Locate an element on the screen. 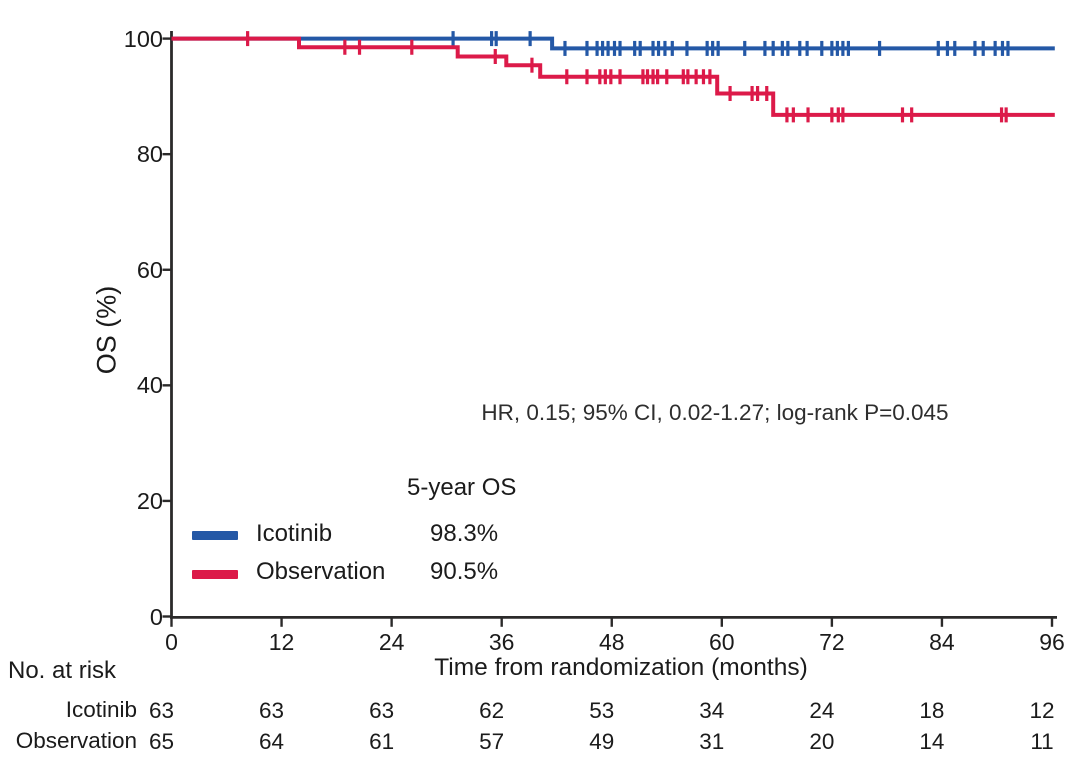 This screenshot has width=1080, height=772. y-tick-label: 40 is located at coordinates (149, 385).